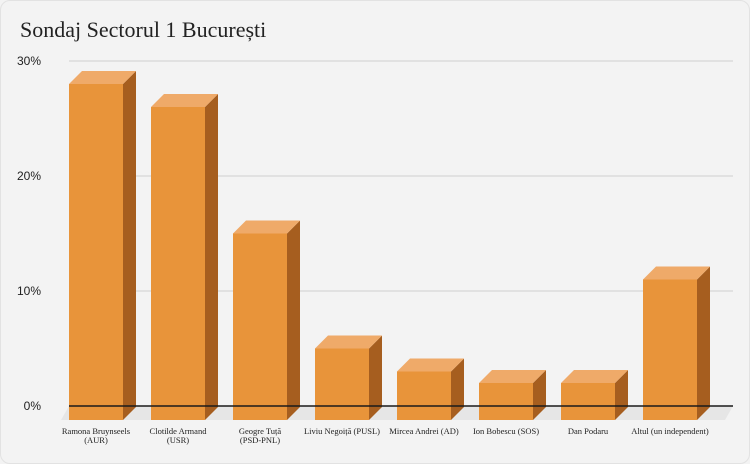 The image size is (750, 464). Describe the element at coordinates (260, 440) in the screenshot. I see `x-tick-label: (PSD-PNL)` at that location.